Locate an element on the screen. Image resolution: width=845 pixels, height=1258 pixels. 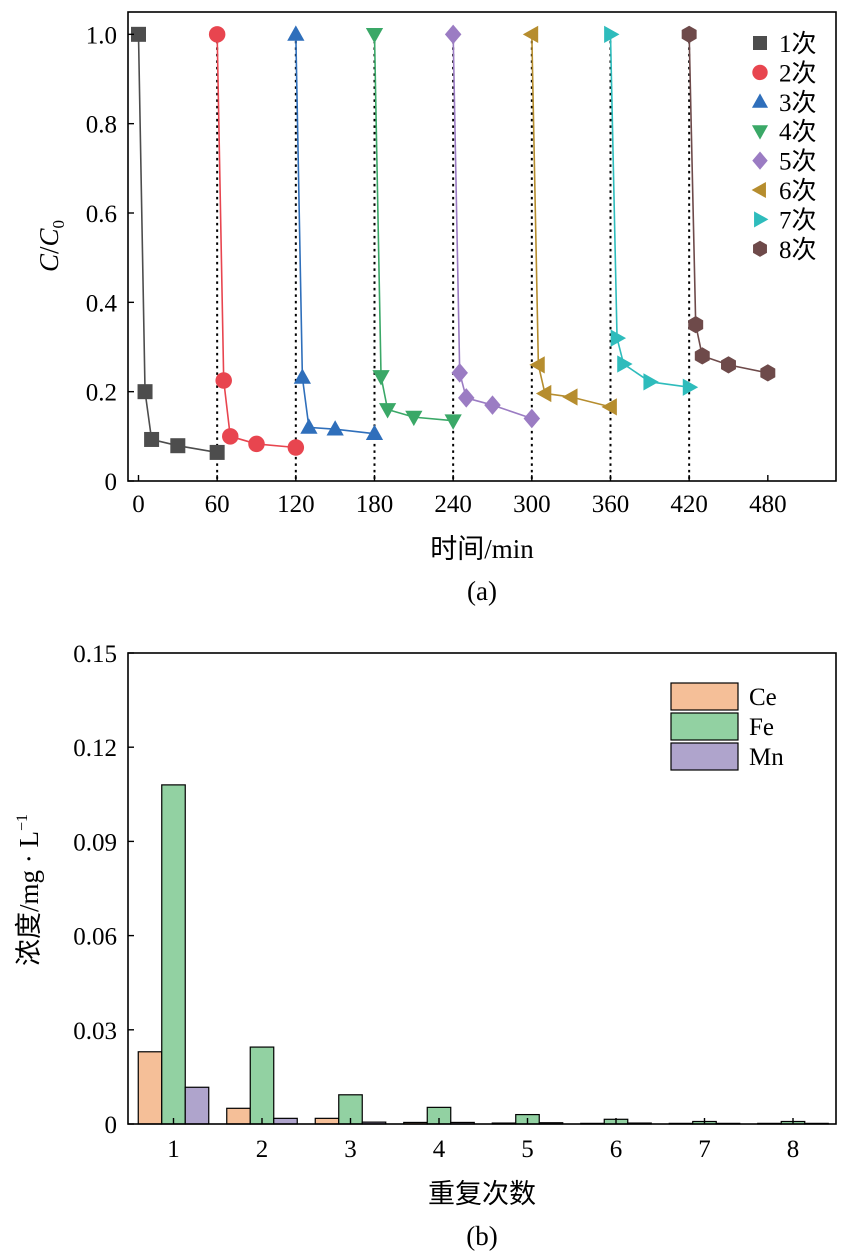
y-axis-label-b: 浓度/mg · L−1 is located at coordinates (29, 890).